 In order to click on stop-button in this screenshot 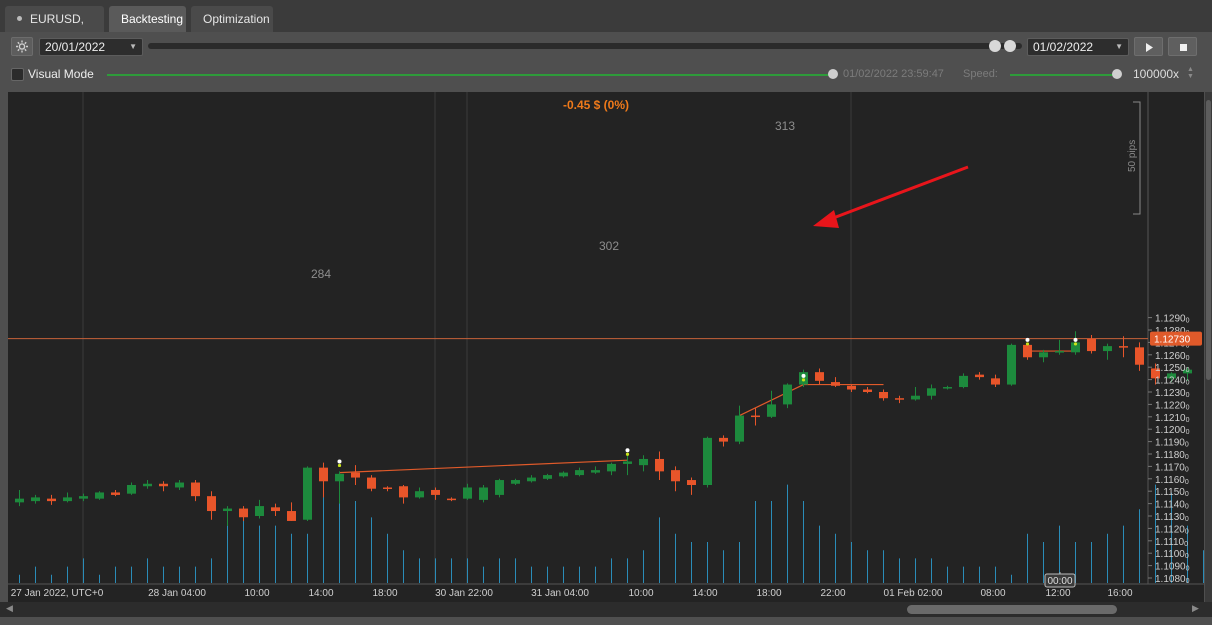, I will do `click(1182, 46)`.